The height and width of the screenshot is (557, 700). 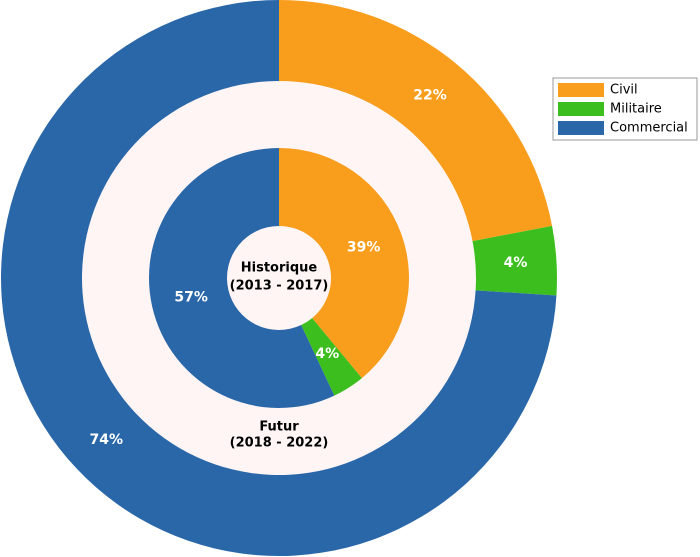 I want to click on ring-period: (2018 - 2022), so click(x=279, y=443).